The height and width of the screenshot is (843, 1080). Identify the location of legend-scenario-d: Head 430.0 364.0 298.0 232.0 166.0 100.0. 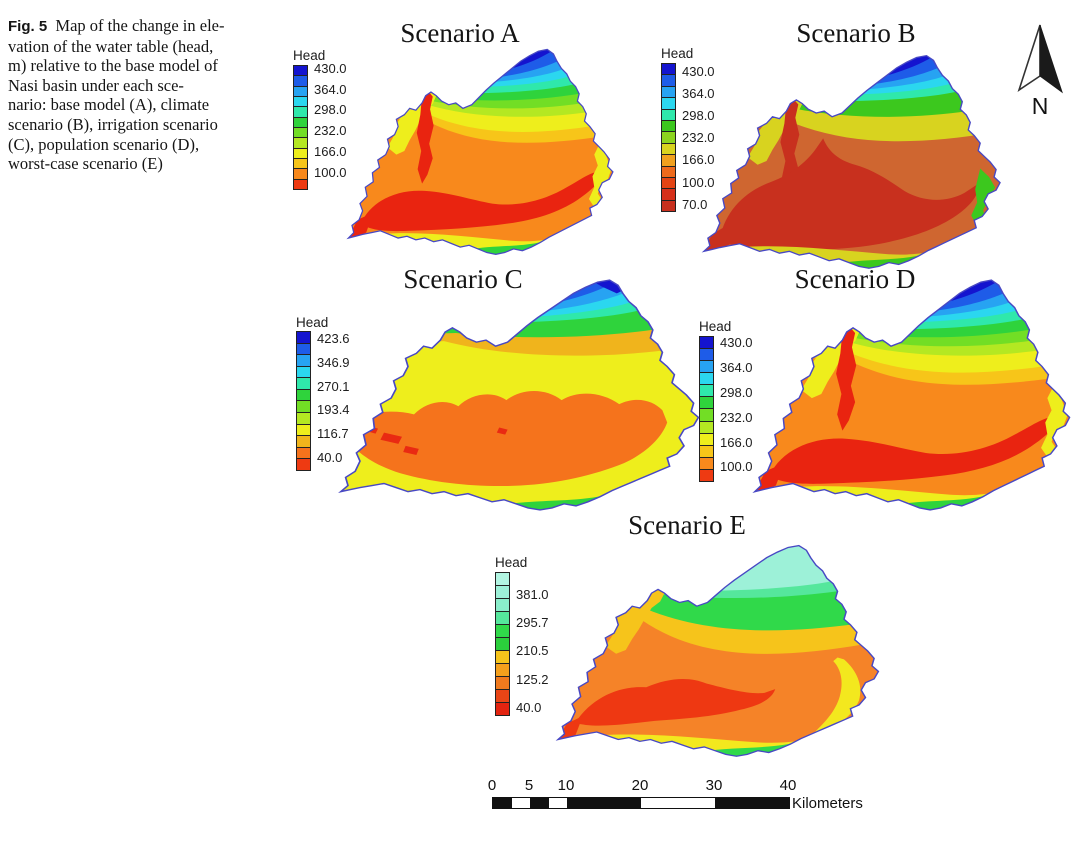
(726, 400).